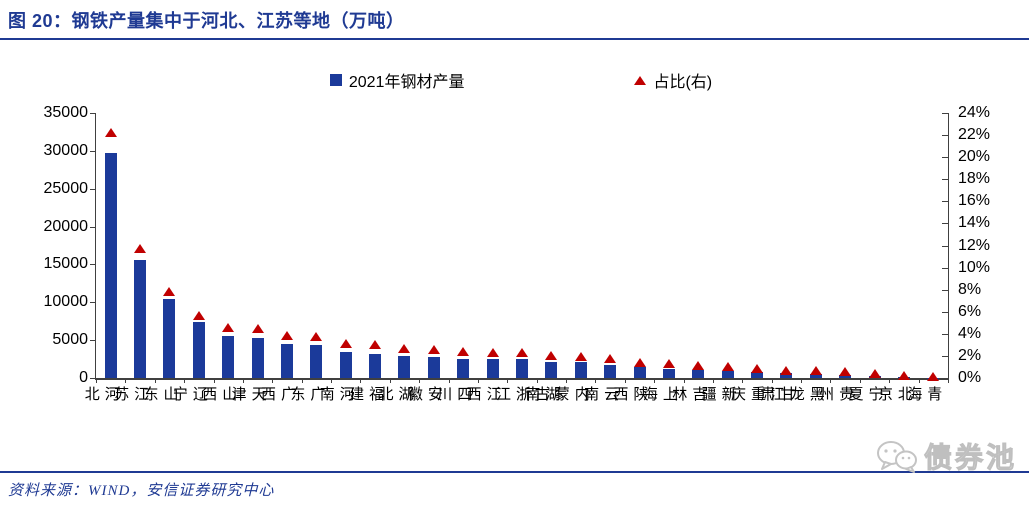 This screenshot has height=507, width=1029. I want to click on source-note: 资料来源：WIND，安信证券研究中心, so click(141, 491).